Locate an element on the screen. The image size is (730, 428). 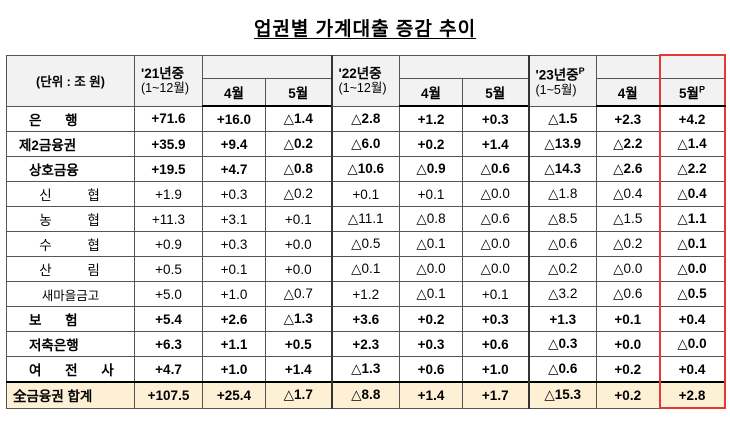
total-cell: +25.4 is located at coordinates (234, 395).